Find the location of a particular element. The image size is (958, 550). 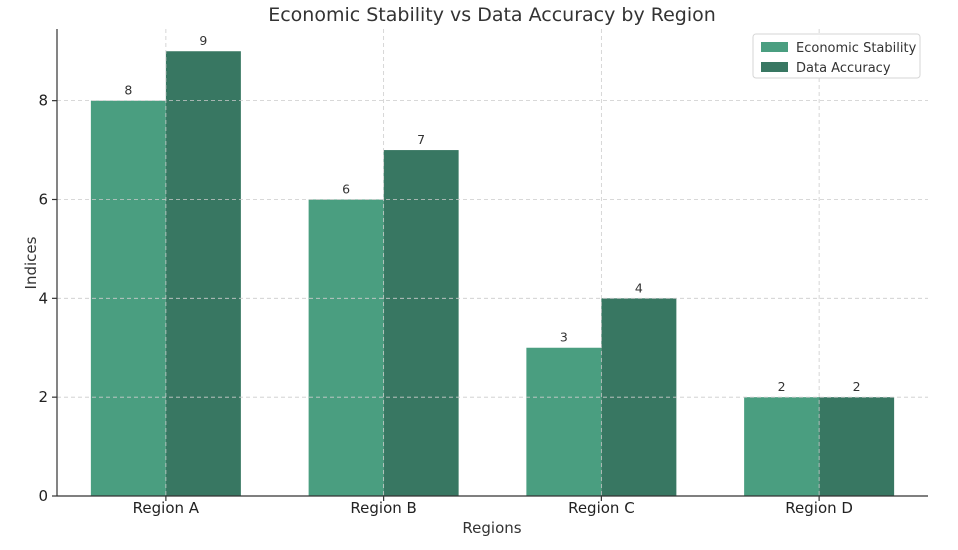

legend: Economic Stability Data Accuracy is located at coordinates (836, 56).